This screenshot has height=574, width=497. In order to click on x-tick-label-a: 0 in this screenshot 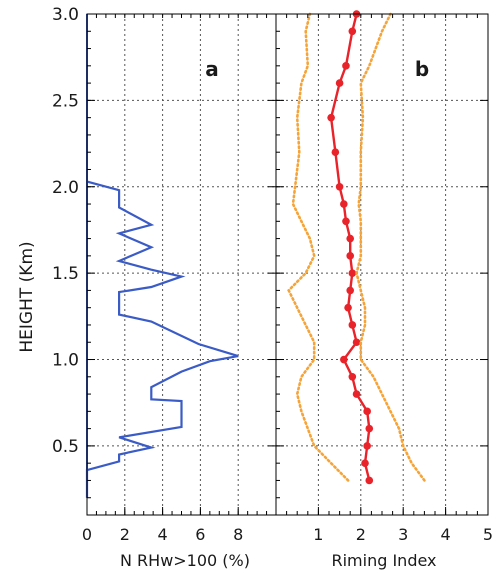, I will do `click(87, 534)`.